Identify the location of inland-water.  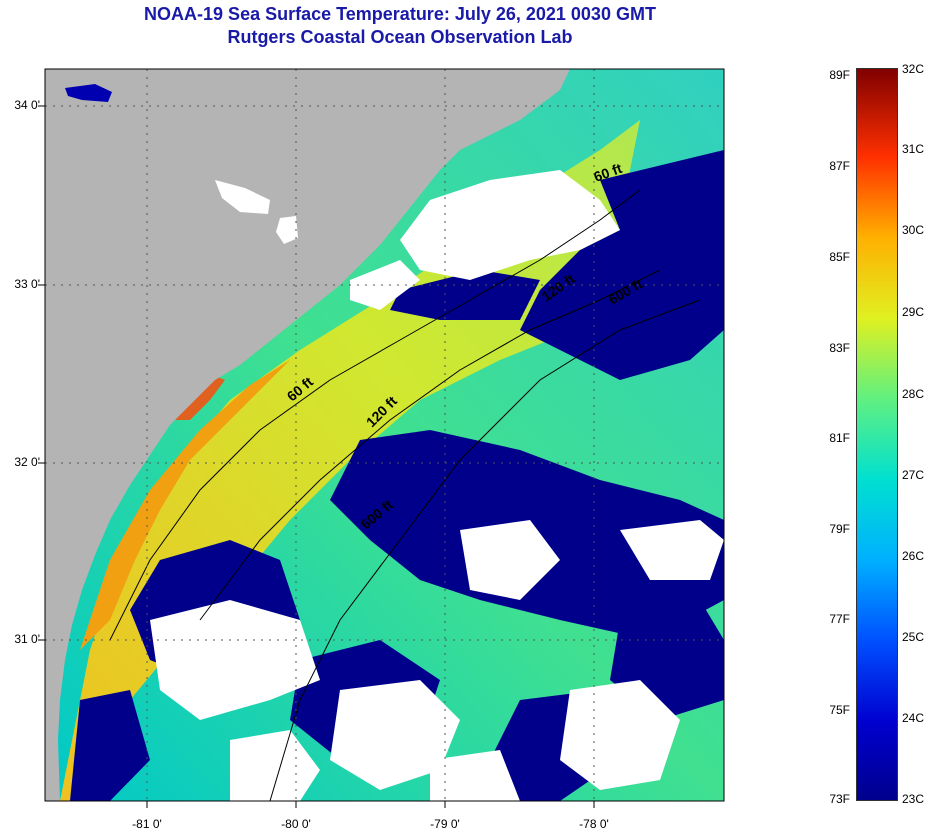
(88, 93).